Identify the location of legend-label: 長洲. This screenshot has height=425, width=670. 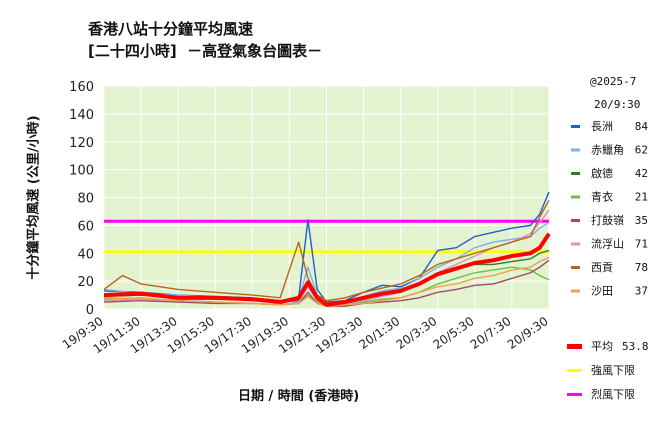
(602, 126).